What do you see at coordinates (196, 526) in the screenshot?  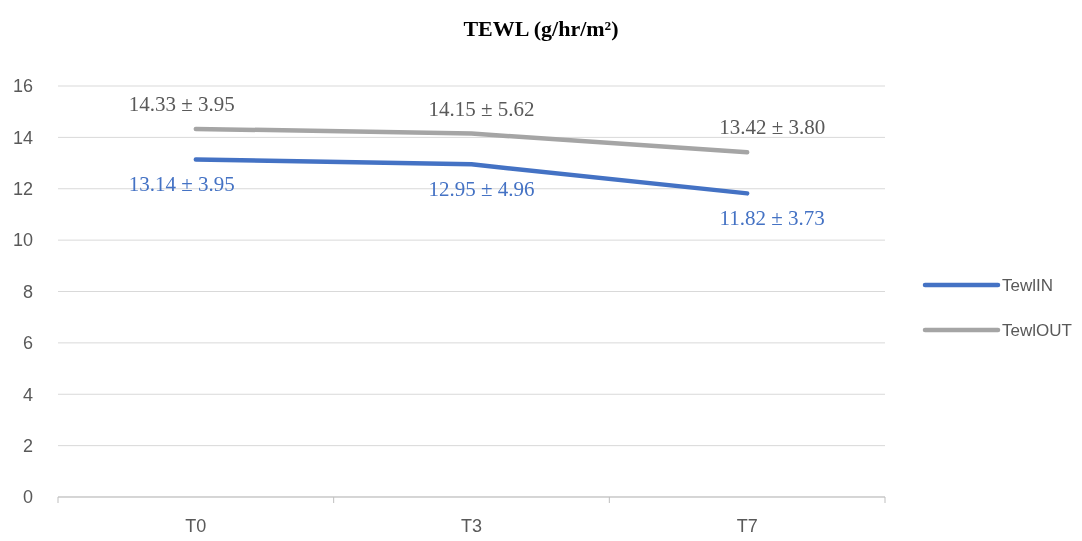 I see `x-tick-label: T0` at bounding box center [196, 526].